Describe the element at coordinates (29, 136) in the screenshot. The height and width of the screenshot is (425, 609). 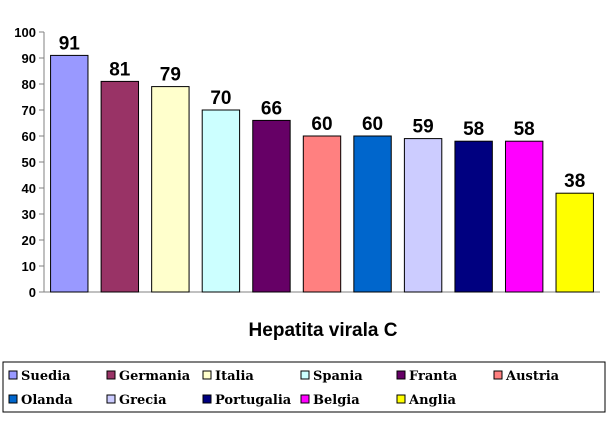
I see `y-tick-label: 60` at that location.